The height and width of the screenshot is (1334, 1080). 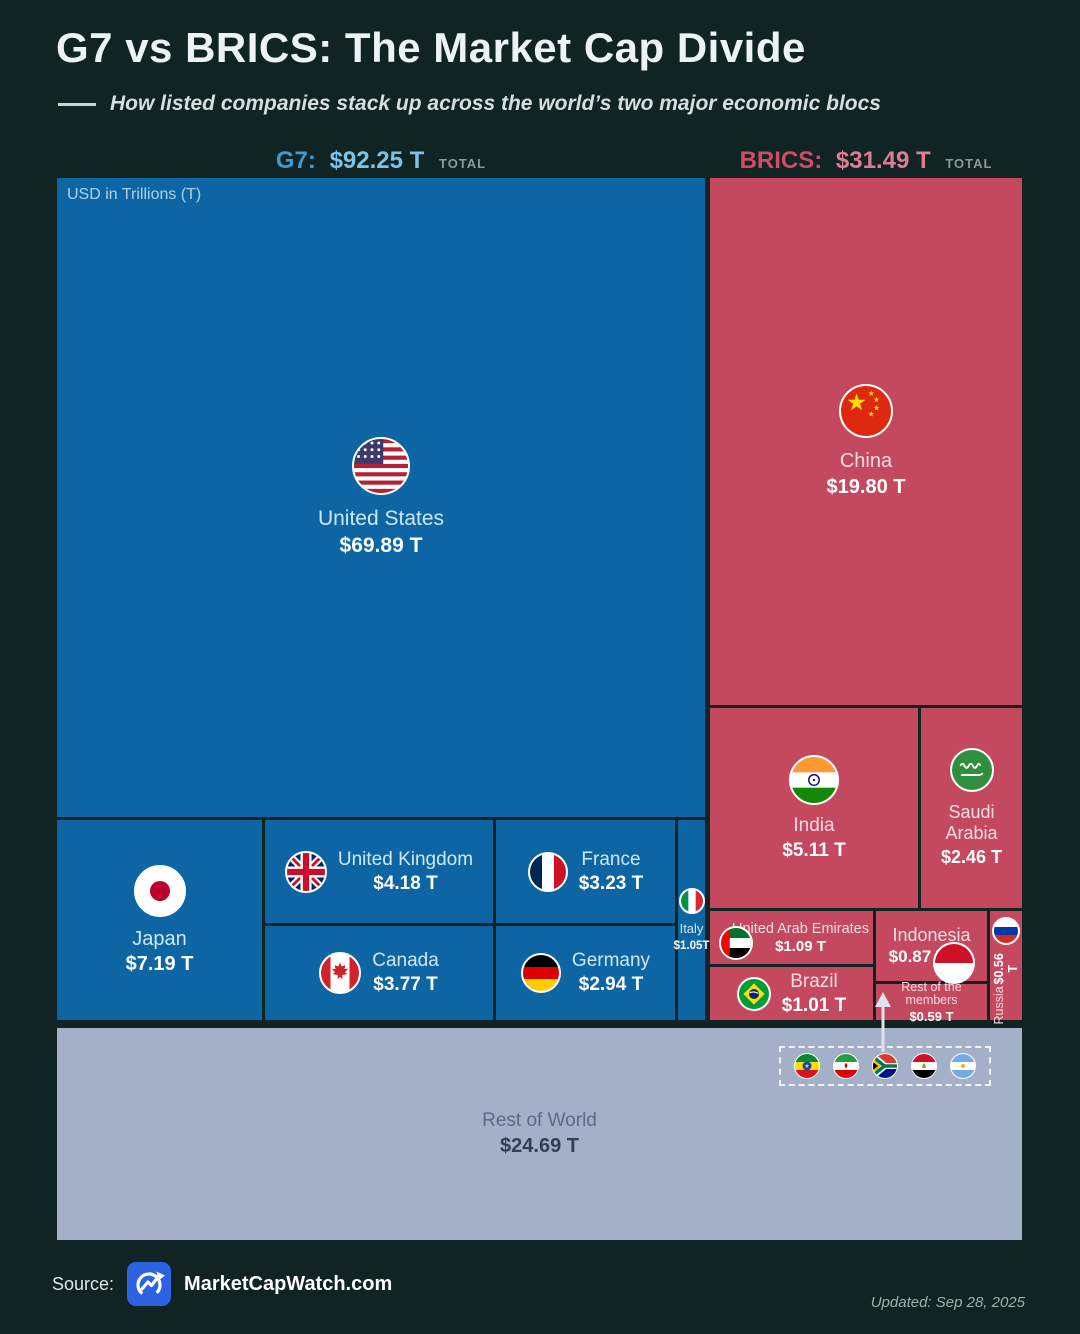 I want to click on brics-label: BRICS:, so click(x=781, y=160).